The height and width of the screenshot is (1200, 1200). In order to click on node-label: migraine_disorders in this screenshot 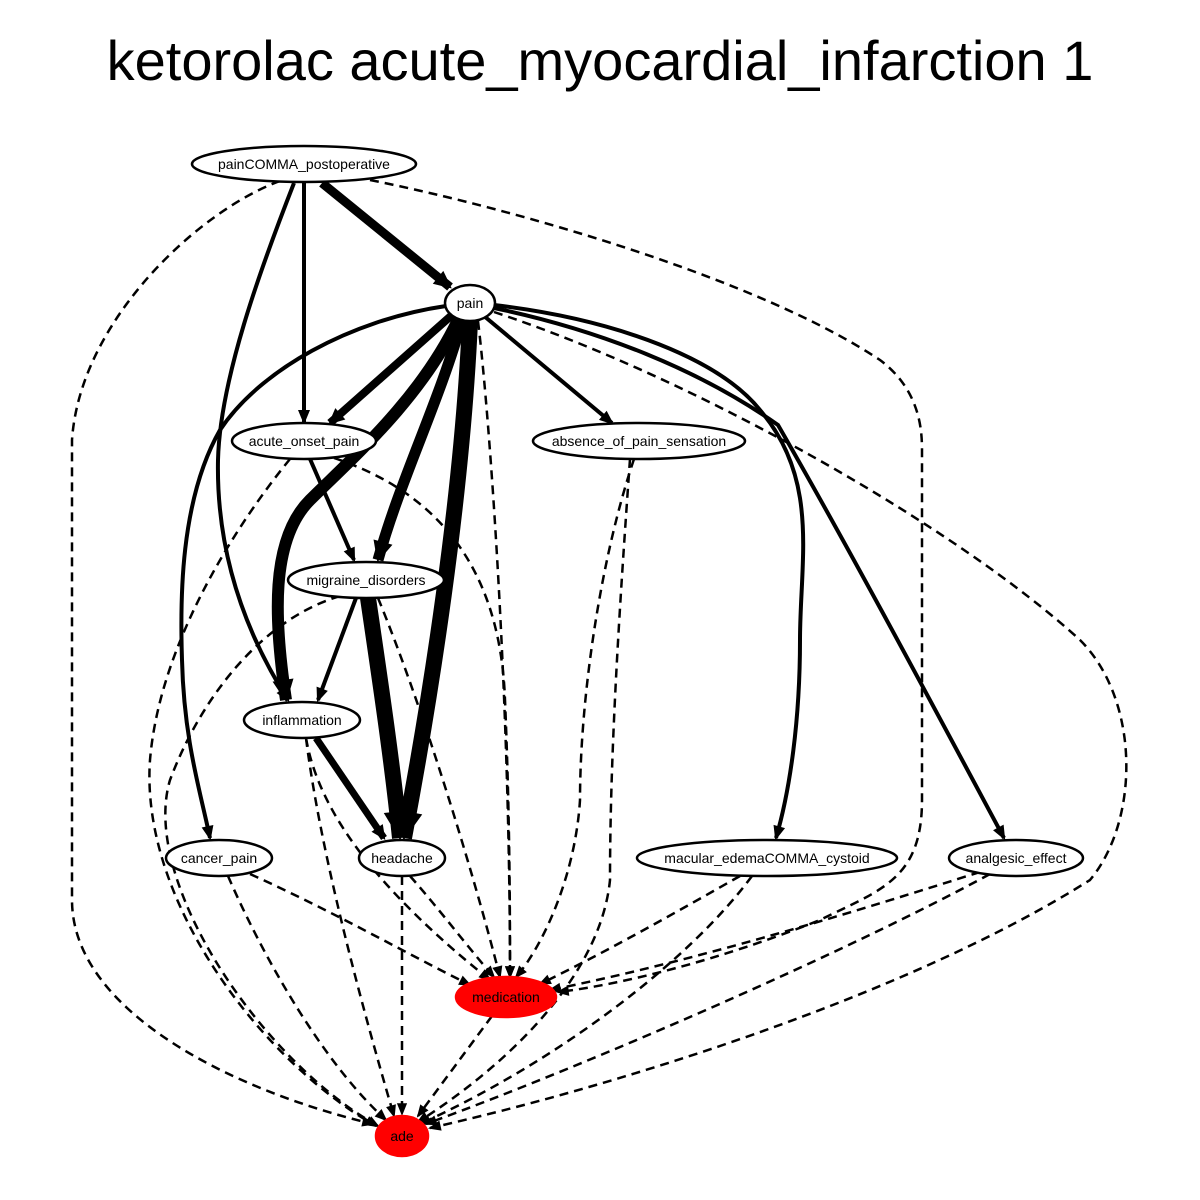, I will do `click(365, 580)`.